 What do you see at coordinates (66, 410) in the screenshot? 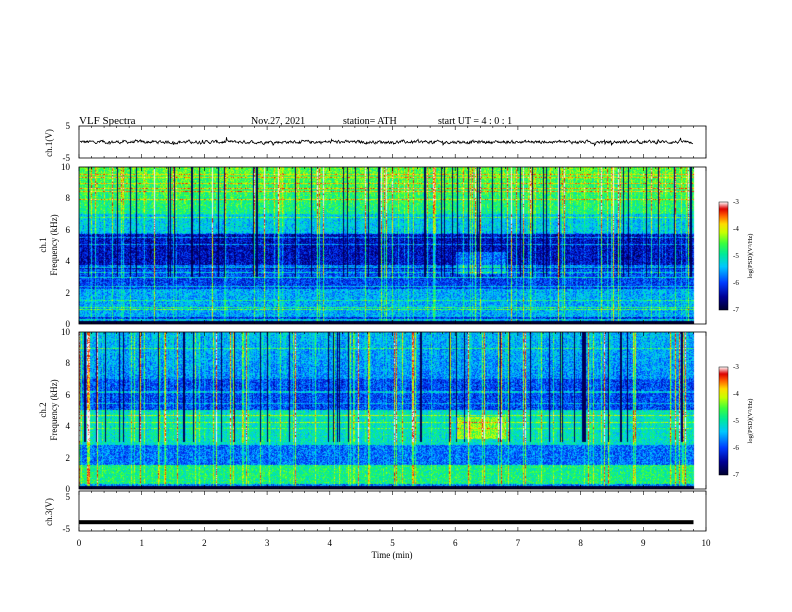
I see `ch2-spectrogram-yticks: 0 2 4 6 8 10` at bounding box center [66, 410].